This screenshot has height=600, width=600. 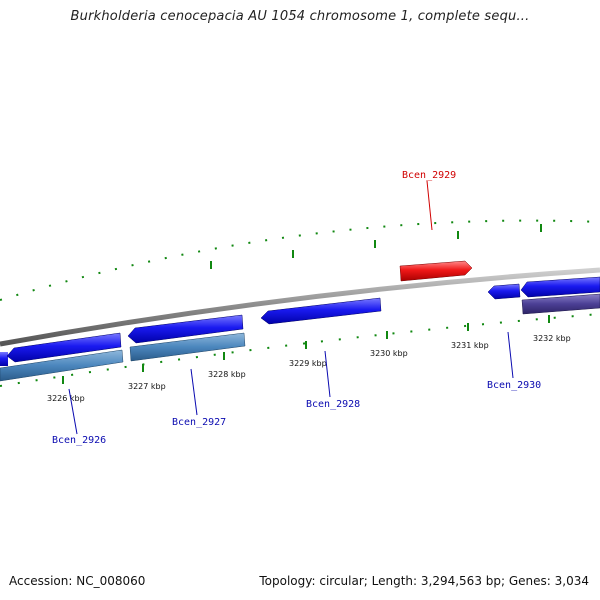 What do you see at coordinates (4, 359) in the screenshot?
I see `gene-bcen-2926-fragment` at bounding box center [4, 359].